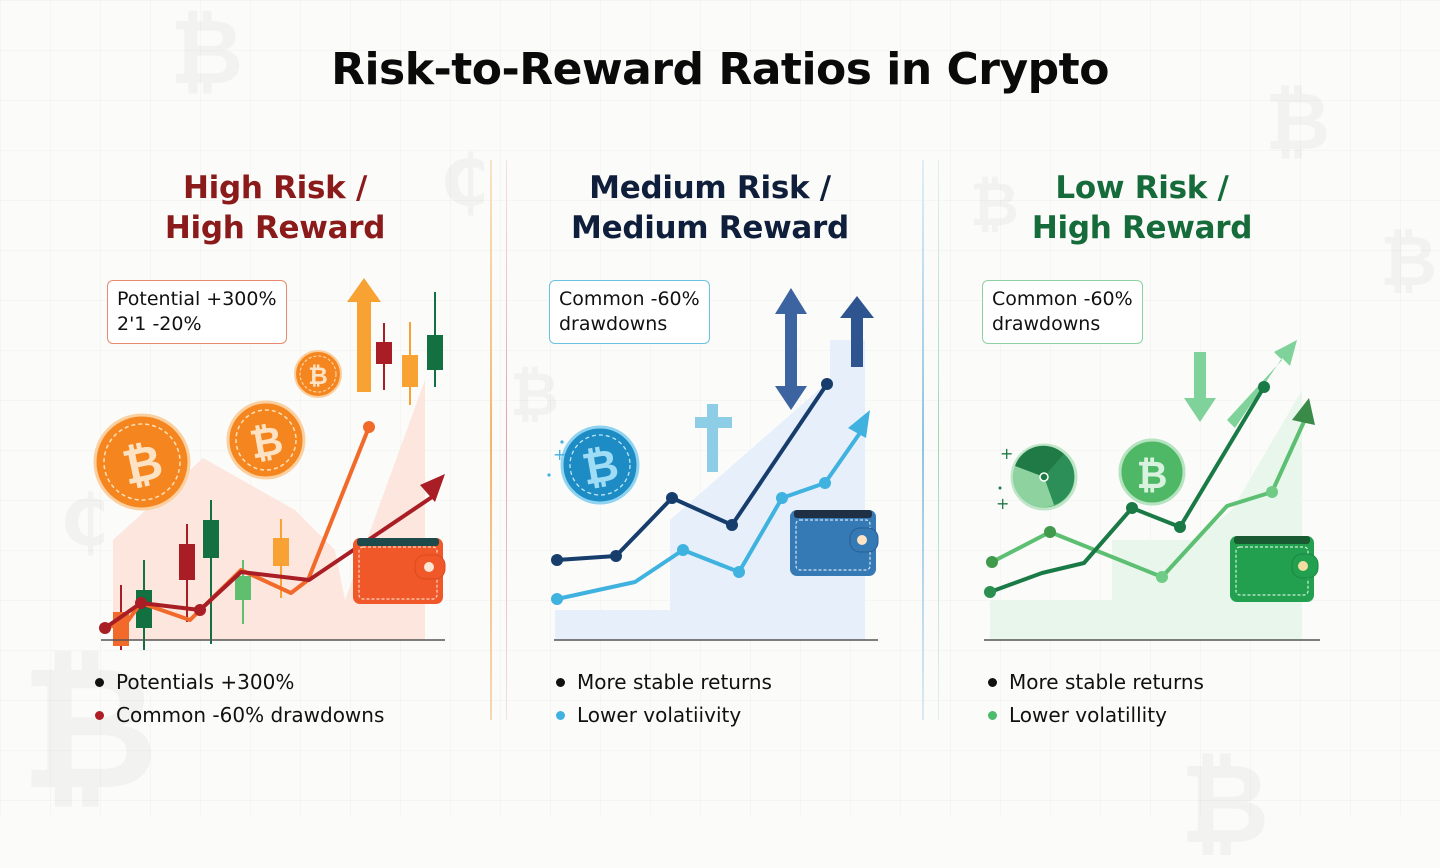 This screenshot has width=1440, height=868. What do you see at coordinates (710, 188) in the screenshot?
I see `heading-line-1: Medium Risk /` at bounding box center [710, 188].